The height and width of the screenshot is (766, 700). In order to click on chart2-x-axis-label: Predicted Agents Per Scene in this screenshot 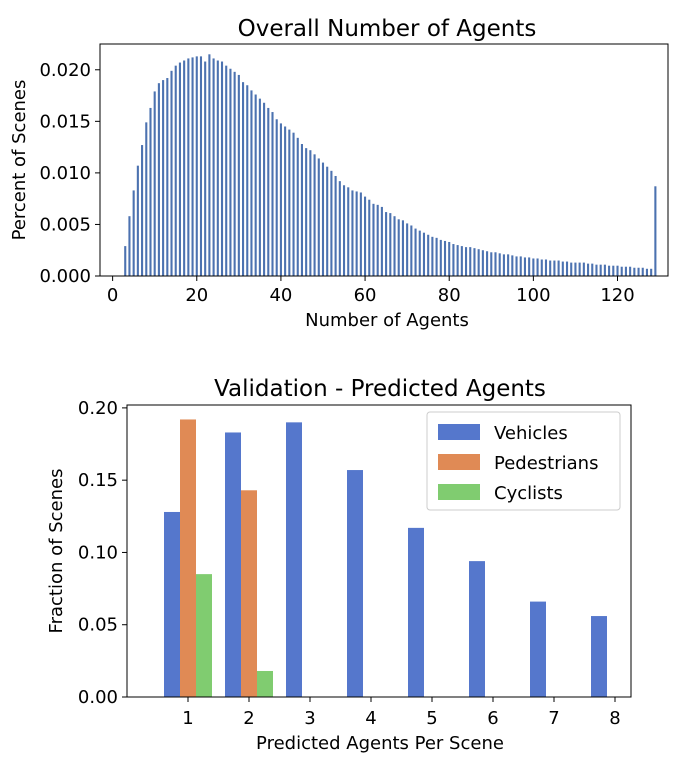, I will do `click(380, 743)`.